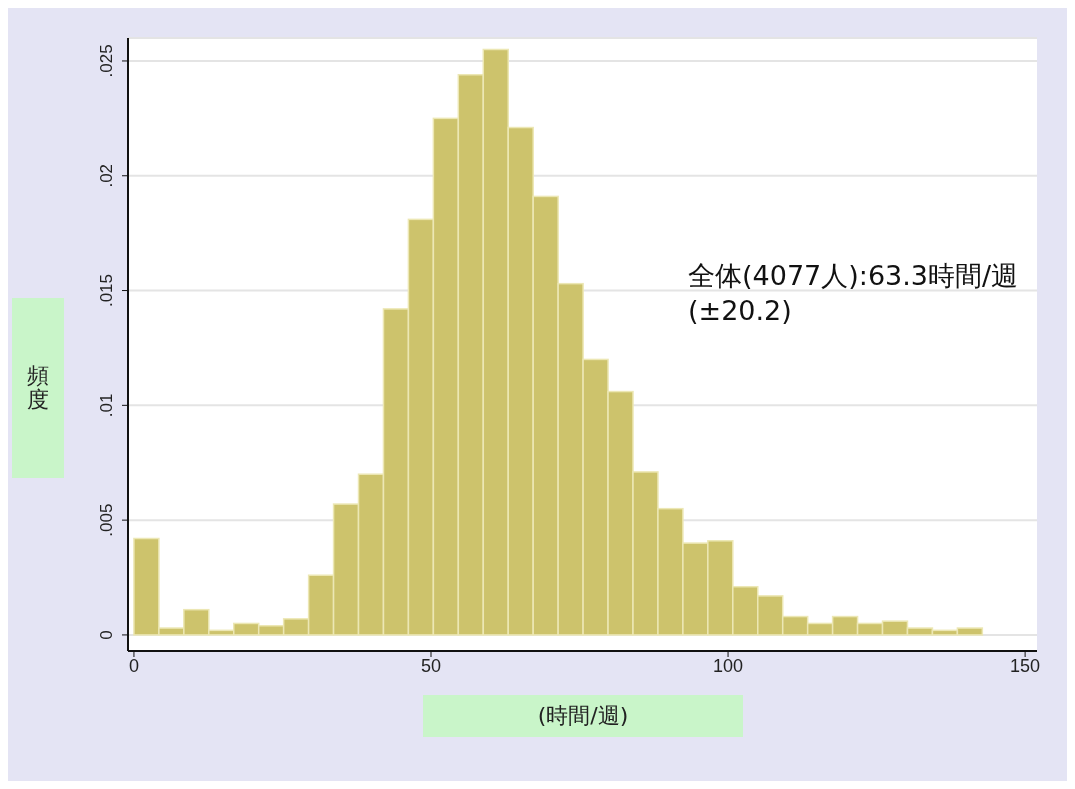 This screenshot has height=789, width=1075. Describe the element at coordinates (854, 294) in the screenshot. I see `annotation: 全体(4077人):63.3時間/週(±20.2)` at that location.